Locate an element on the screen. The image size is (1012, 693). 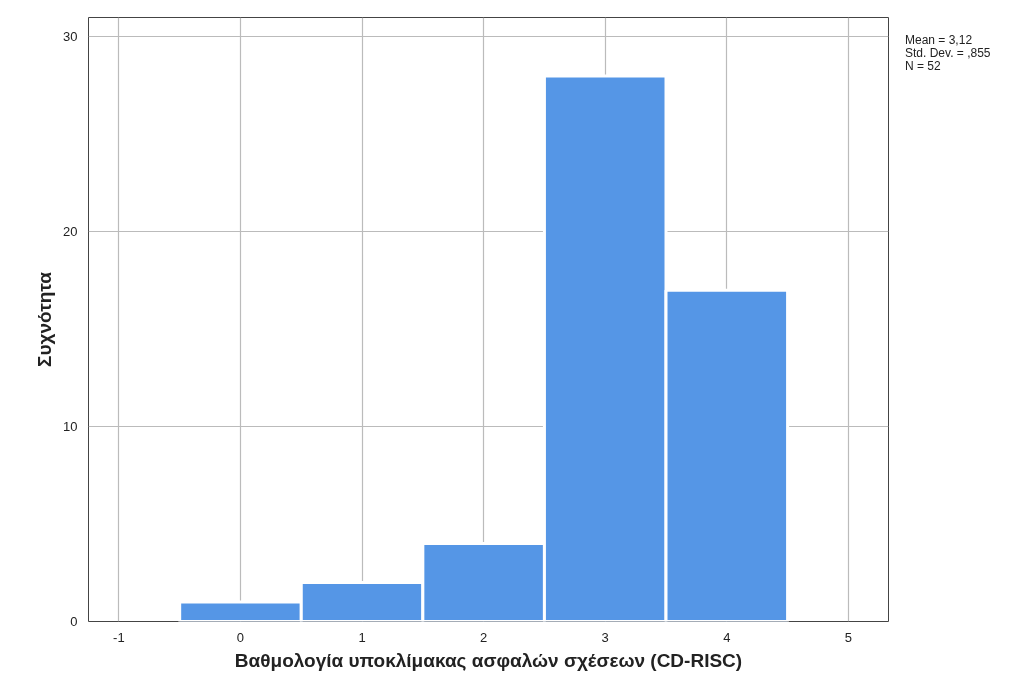
x-tick-label: 3 is located at coordinates (605, 637).